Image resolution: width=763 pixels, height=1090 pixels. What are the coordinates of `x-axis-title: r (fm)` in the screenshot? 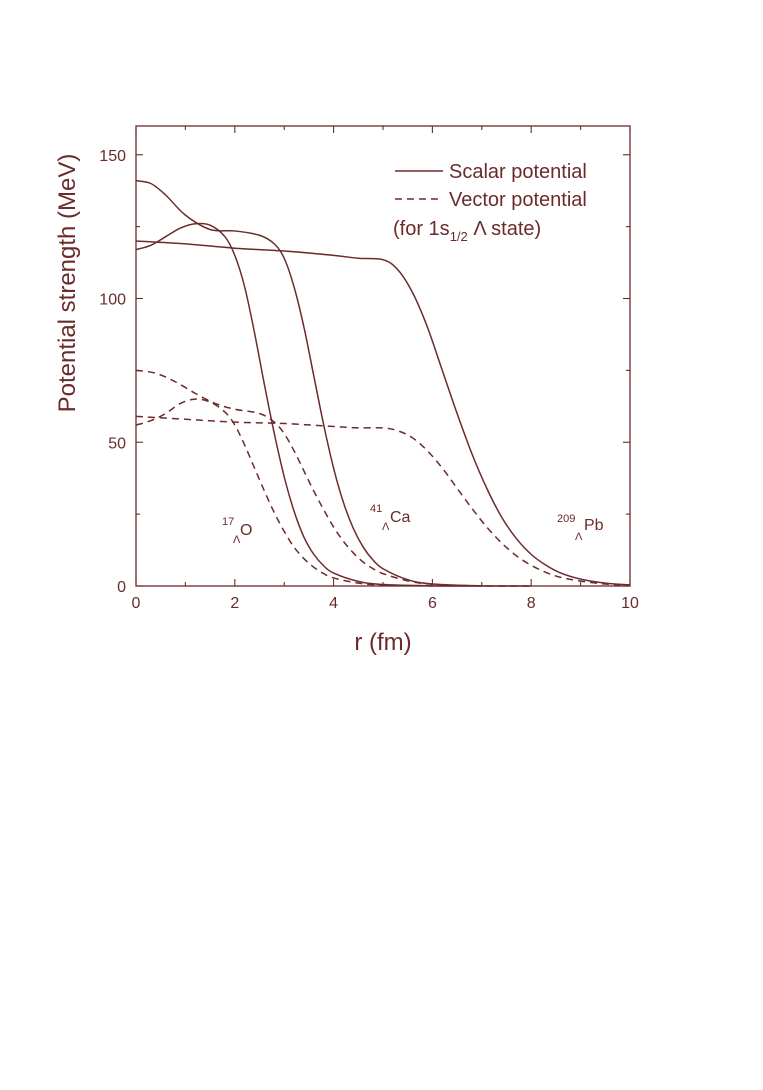 It's located at (382, 642).